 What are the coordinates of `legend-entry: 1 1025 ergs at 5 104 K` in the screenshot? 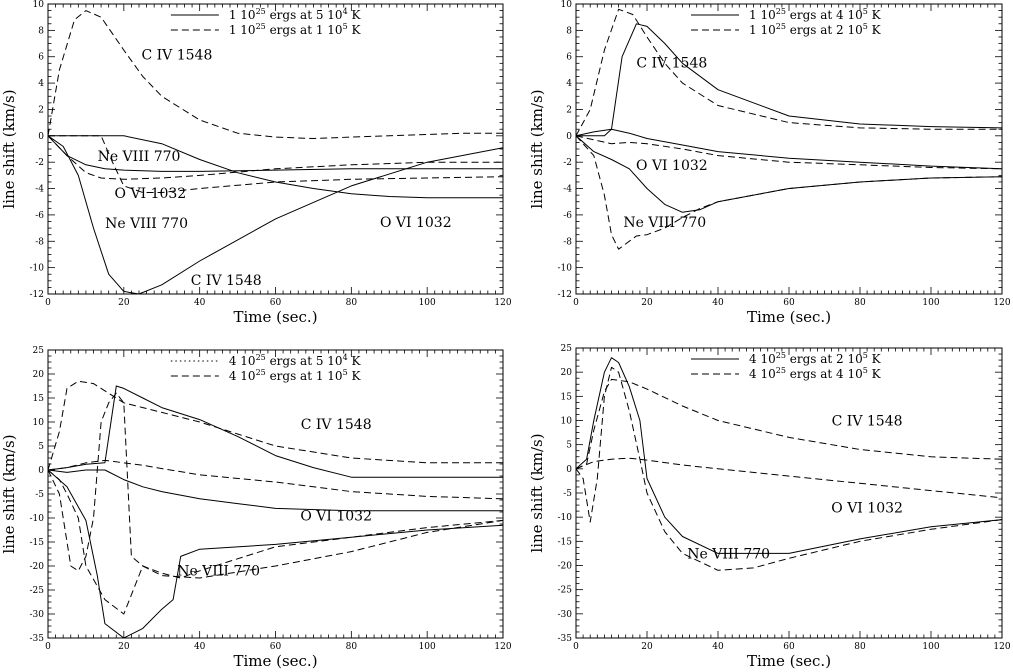 It's located at (295, 14).